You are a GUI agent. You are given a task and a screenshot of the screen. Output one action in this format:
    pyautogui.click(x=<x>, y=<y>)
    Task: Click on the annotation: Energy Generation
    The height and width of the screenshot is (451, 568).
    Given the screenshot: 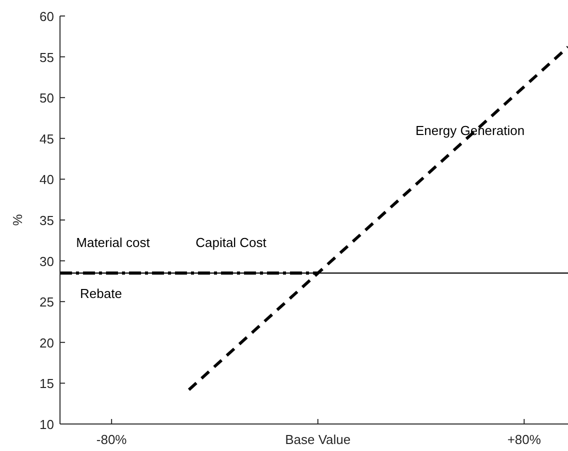 What is the action you would take?
    pyautogui.click(x=470, y=130)
    